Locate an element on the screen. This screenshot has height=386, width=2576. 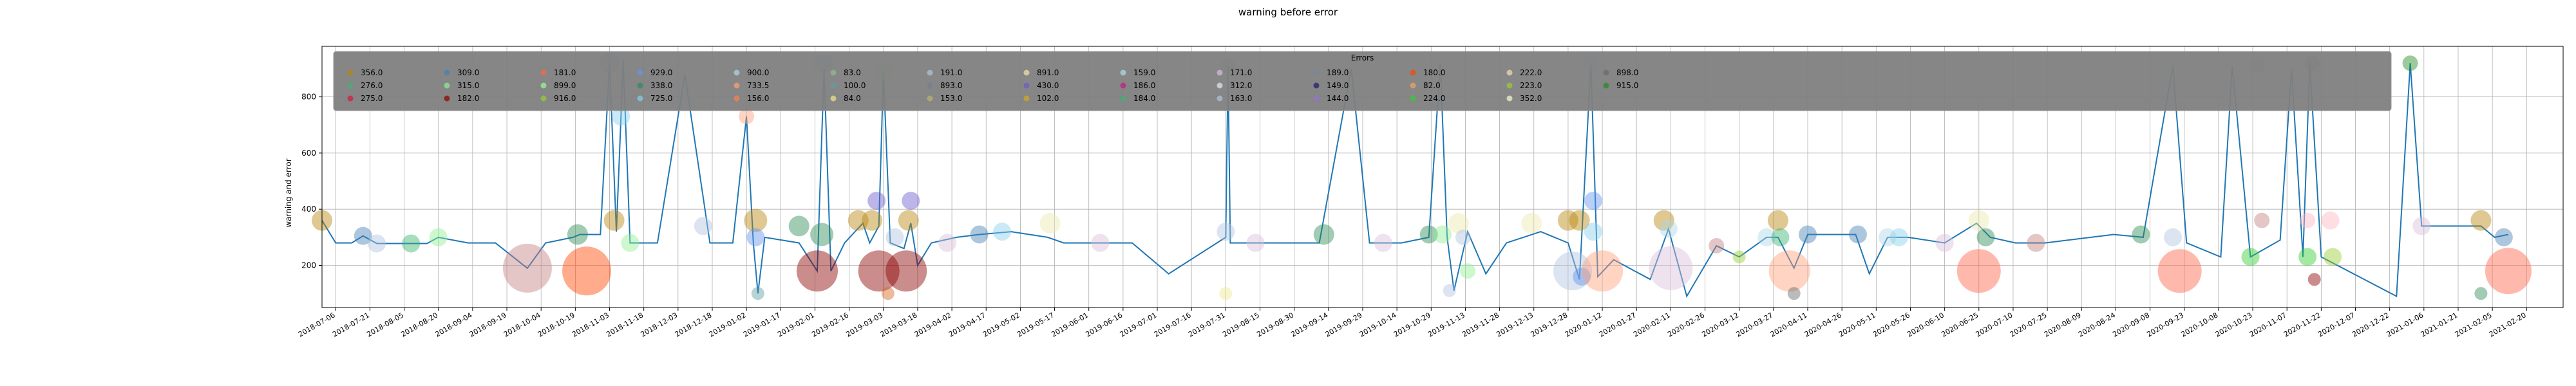
x-tick-label: 2019-09-14 is located at coordinates (1309, 324).